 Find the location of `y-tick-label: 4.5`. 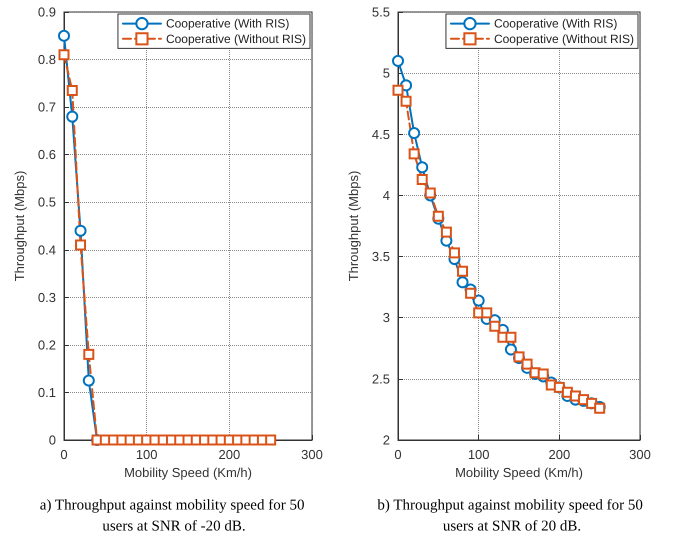

y-tick-label: 4.5 is located at coordinates (381, 134).